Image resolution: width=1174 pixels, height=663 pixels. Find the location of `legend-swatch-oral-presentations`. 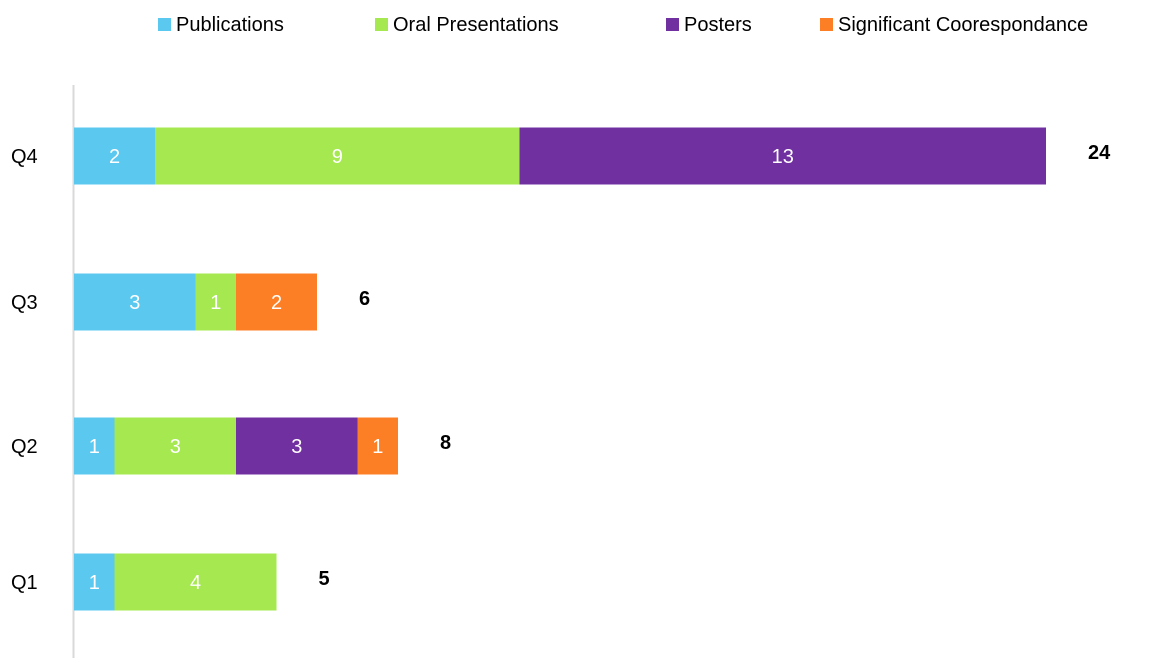

legend-swatch-oral-presentations is located at coordinates (381, 24).